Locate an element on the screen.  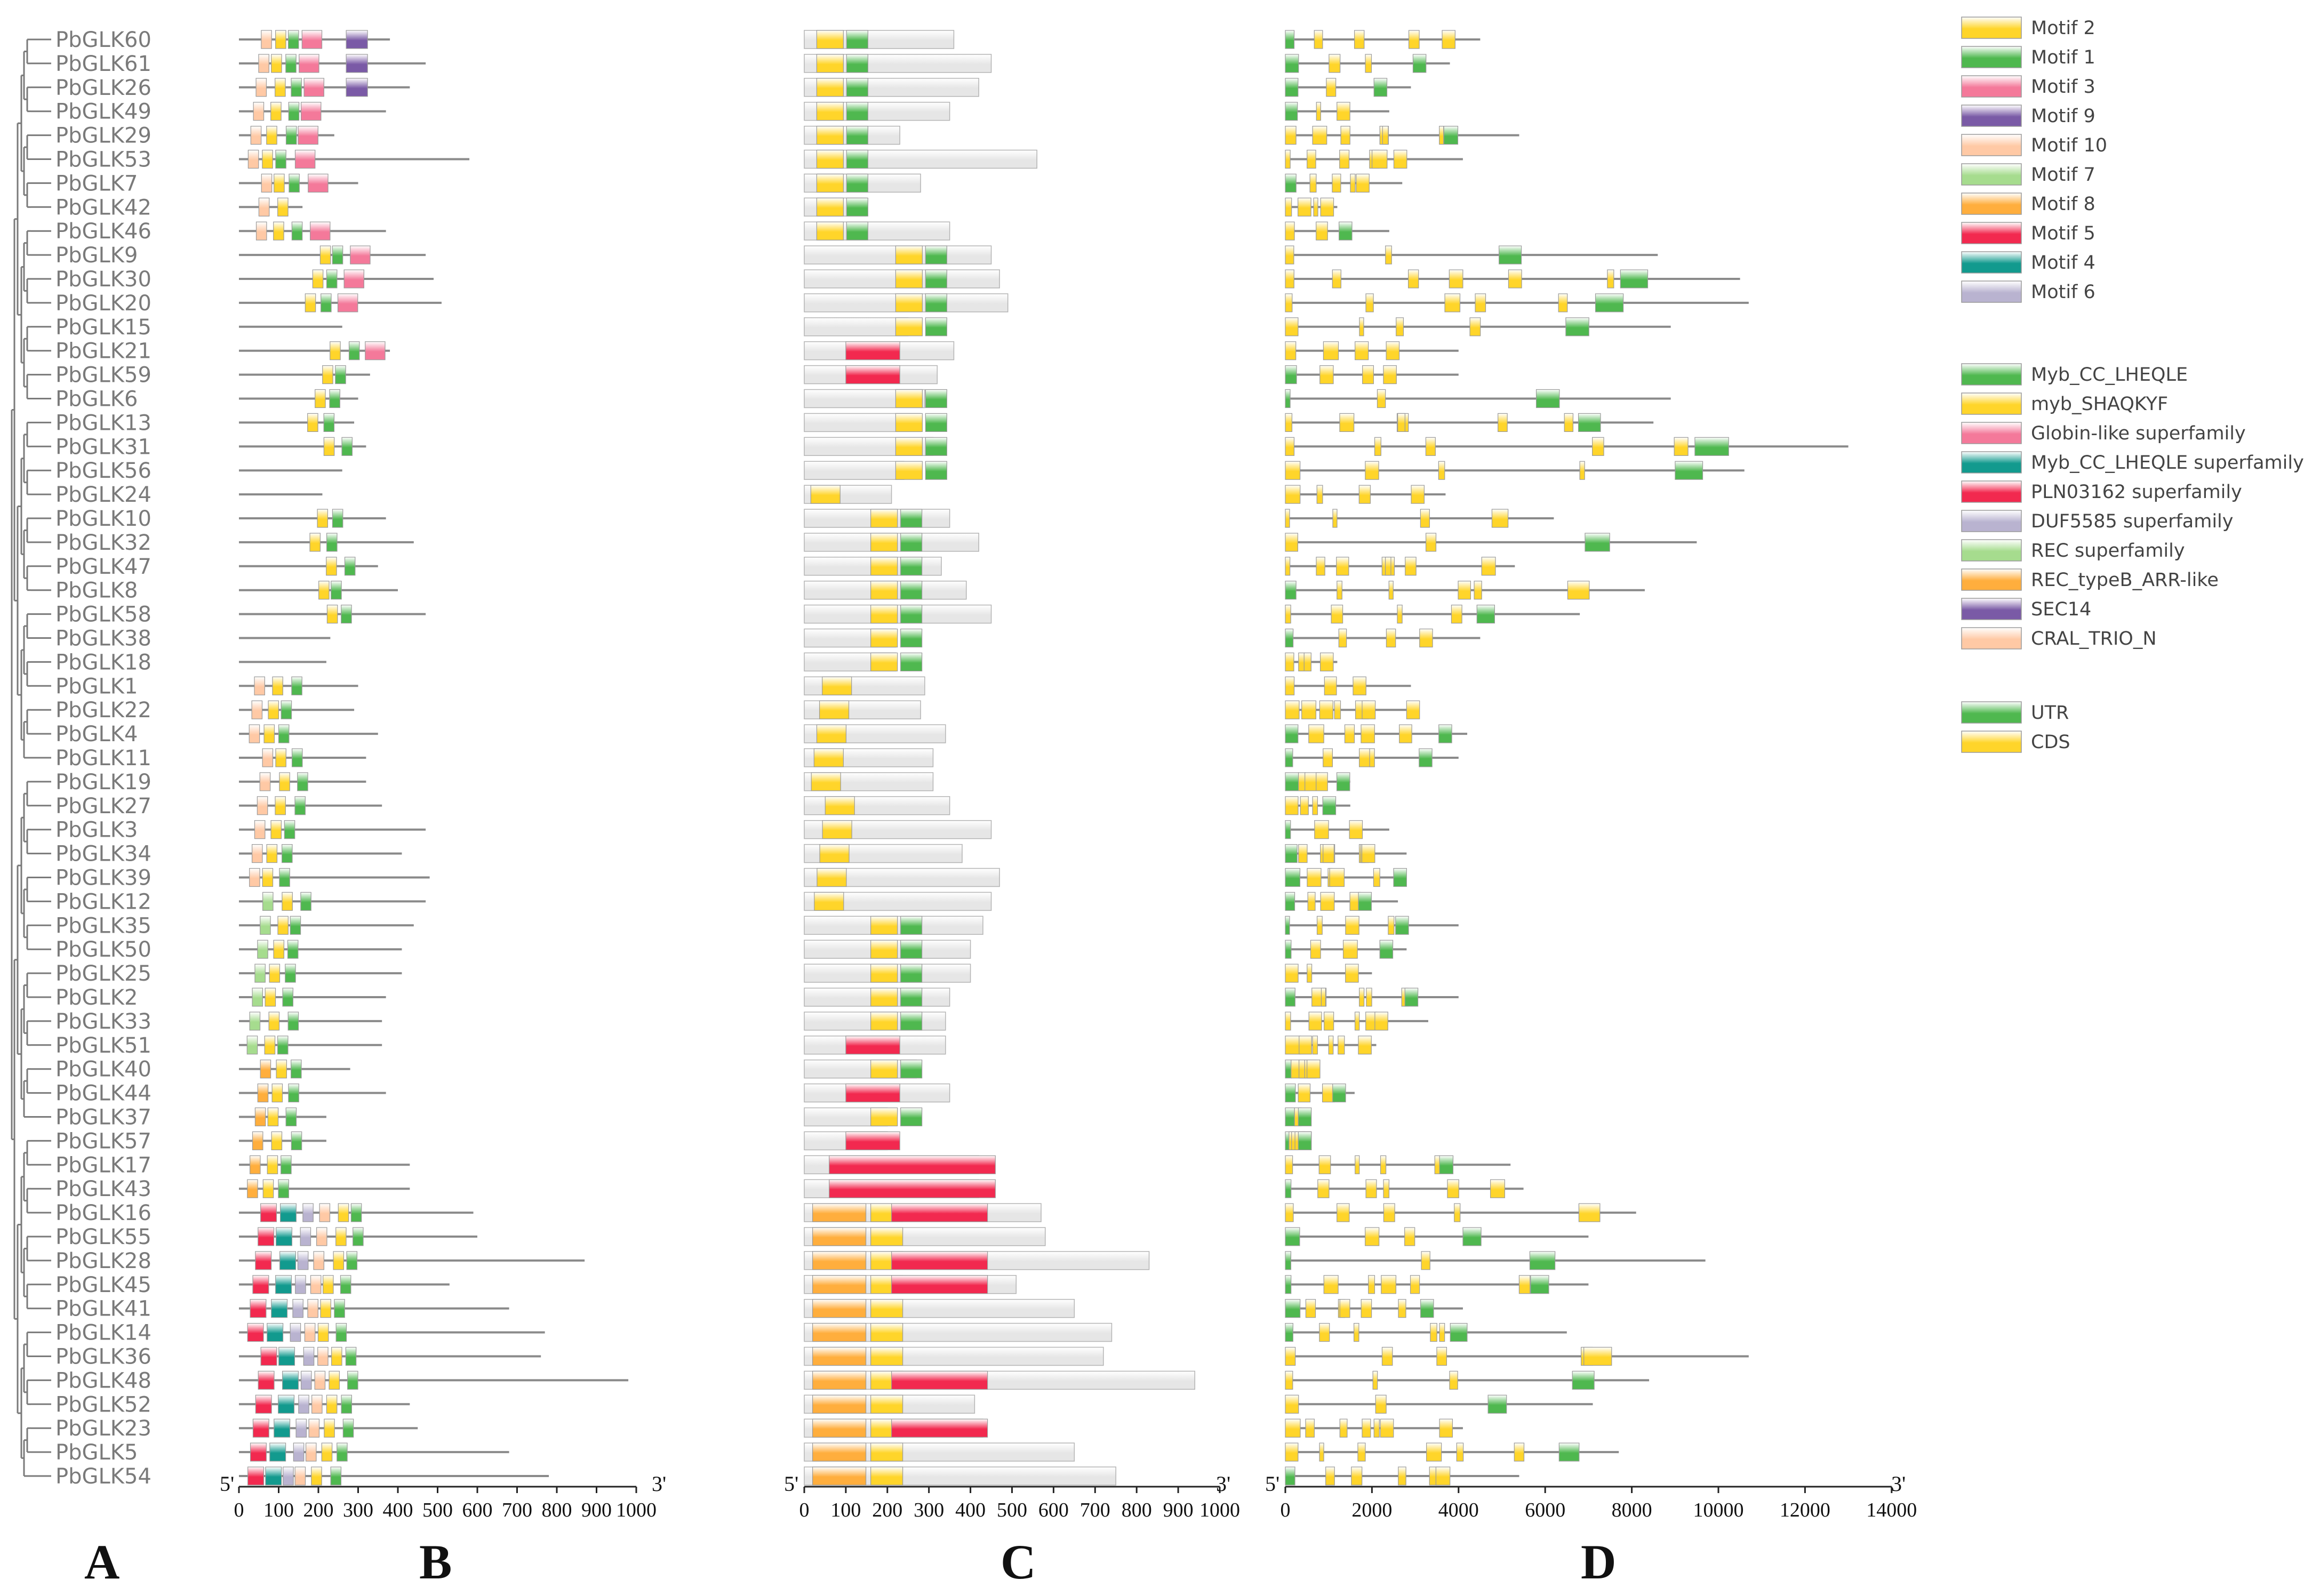
gene-label: PbGLK24 is located at coordinates (103, 495).